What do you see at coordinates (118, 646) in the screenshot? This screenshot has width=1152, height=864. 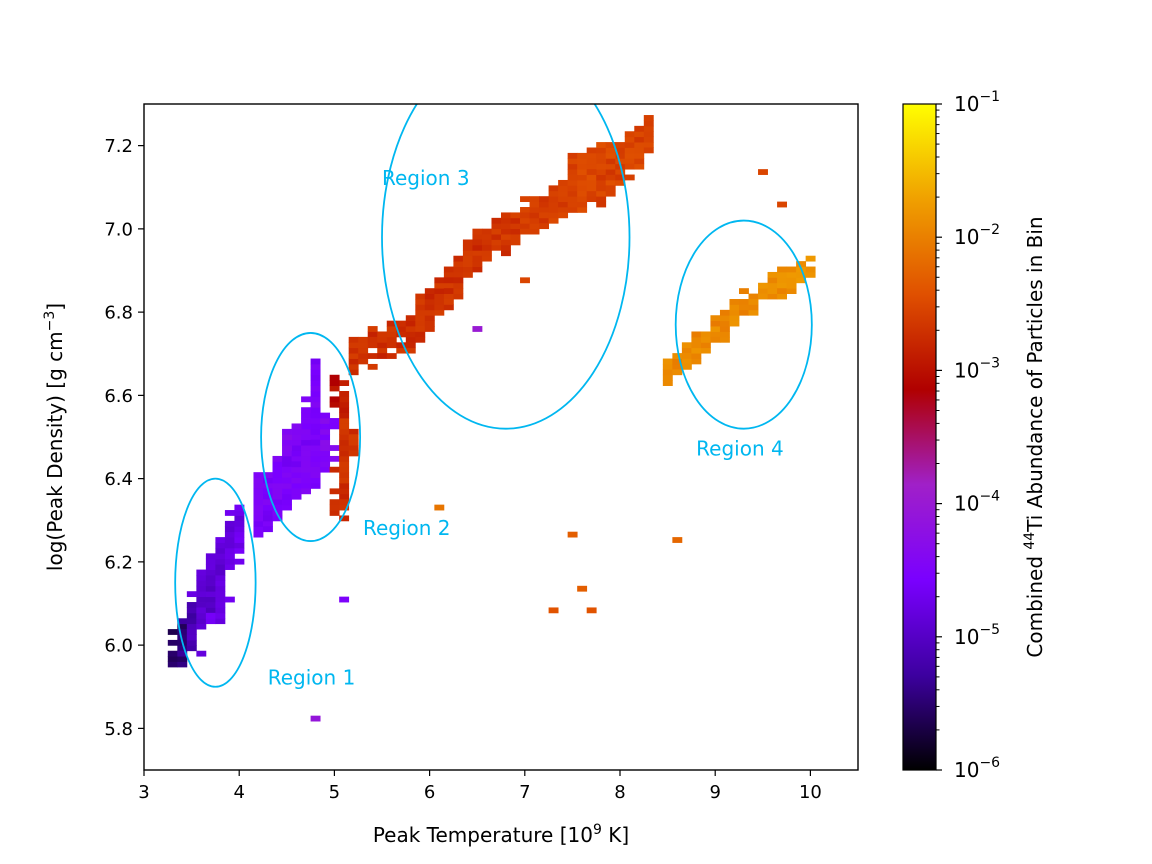 I see `y-tick-label: 6.0` at bounding box center [118, 646].